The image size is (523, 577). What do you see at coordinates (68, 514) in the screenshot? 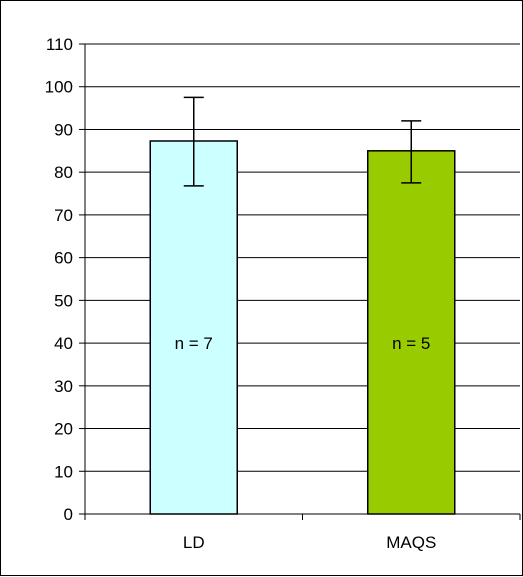
I see `y-tick-label: 0` at bounding box center [68, 514].